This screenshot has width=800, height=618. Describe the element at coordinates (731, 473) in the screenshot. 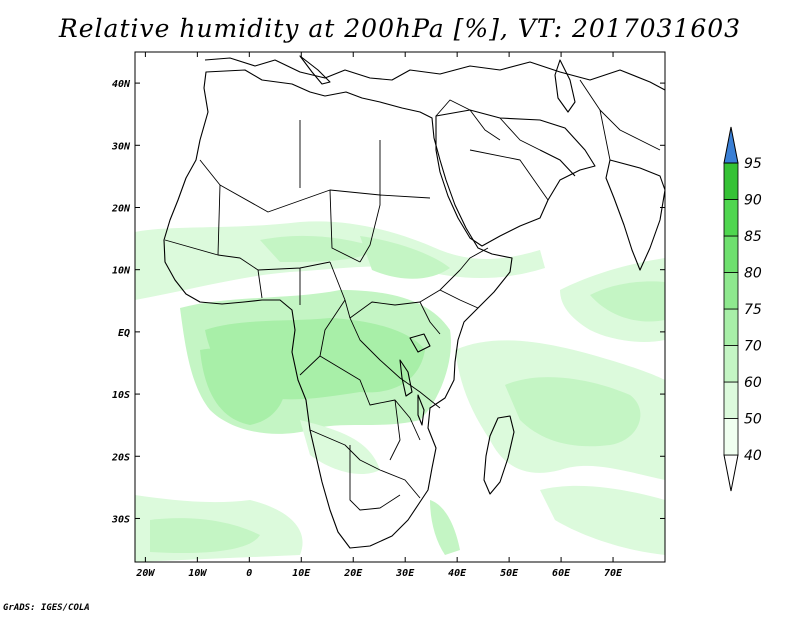

I see `colorbar-under-triangle` at that location.